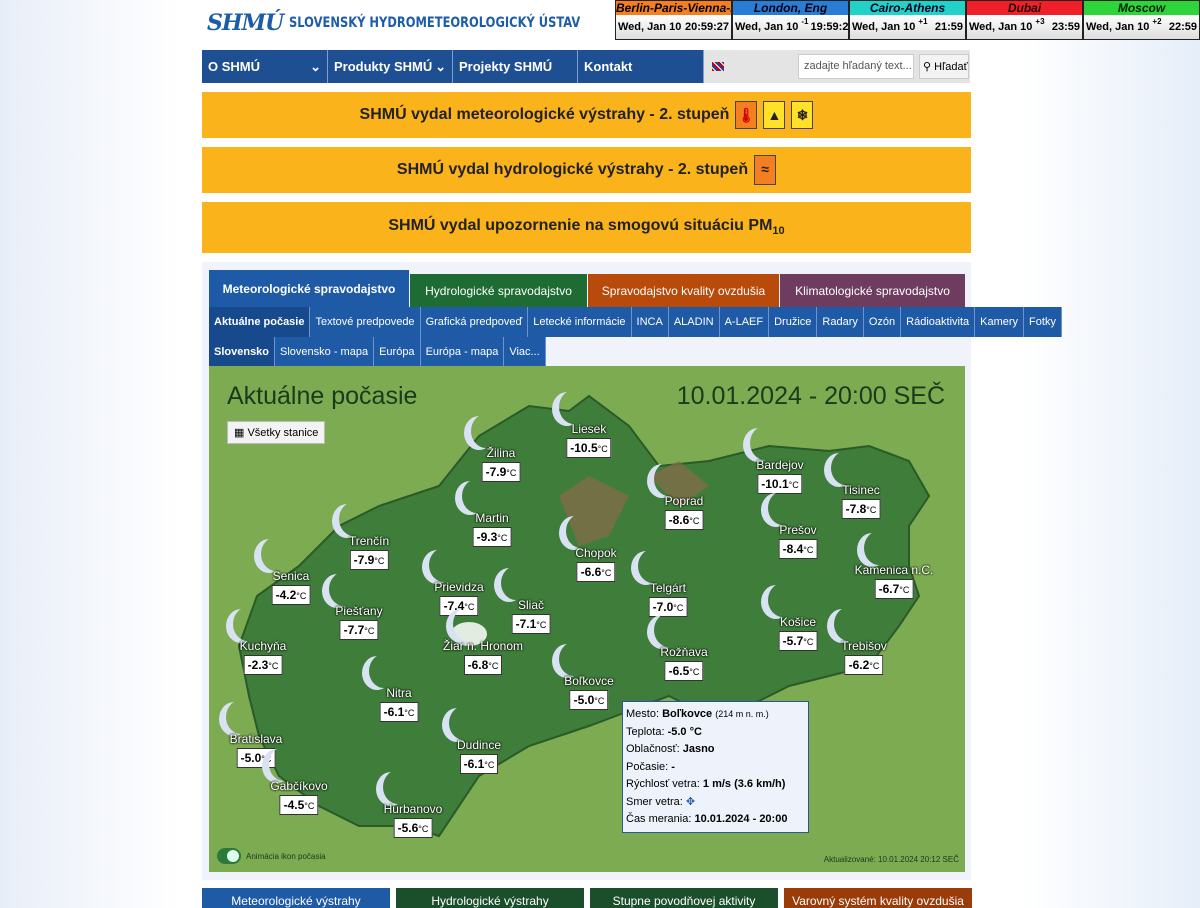 This screenshot has width=1200, height=908. I want to click on station-temp: -7.0°C, so click(668, 607).